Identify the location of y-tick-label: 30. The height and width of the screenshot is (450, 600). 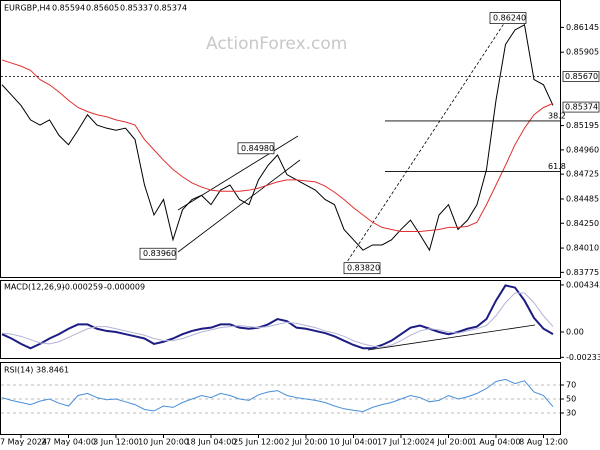
(571, 413).